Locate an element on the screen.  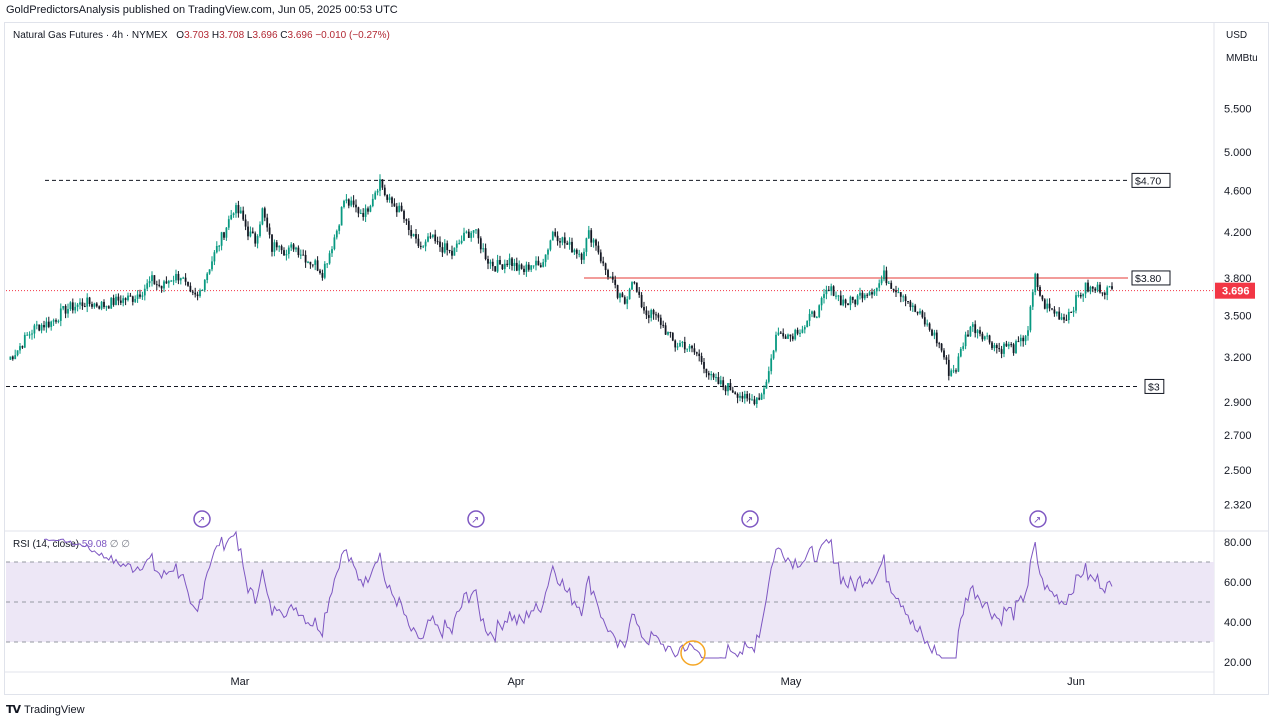
high-label: H is located at coordinates (215, 35).